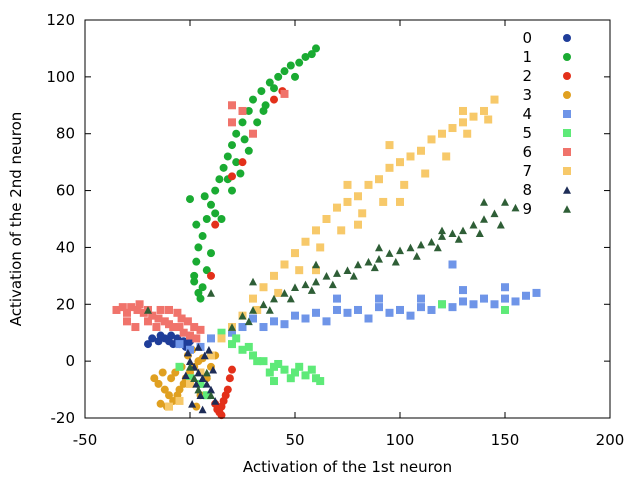 This screenshot has width=640, height=480. Describe the element at coordinates (60, 77) in the screenshot. I see `y-tick-label: 100` at that location.